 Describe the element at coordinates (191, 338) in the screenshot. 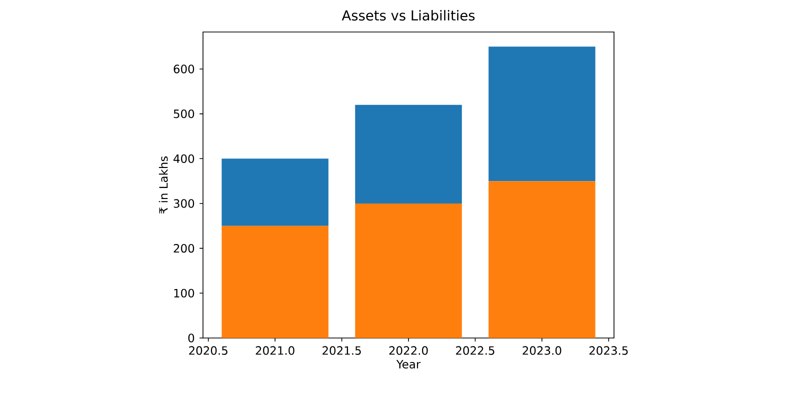

I see `y-tick-label: 0` at that location.